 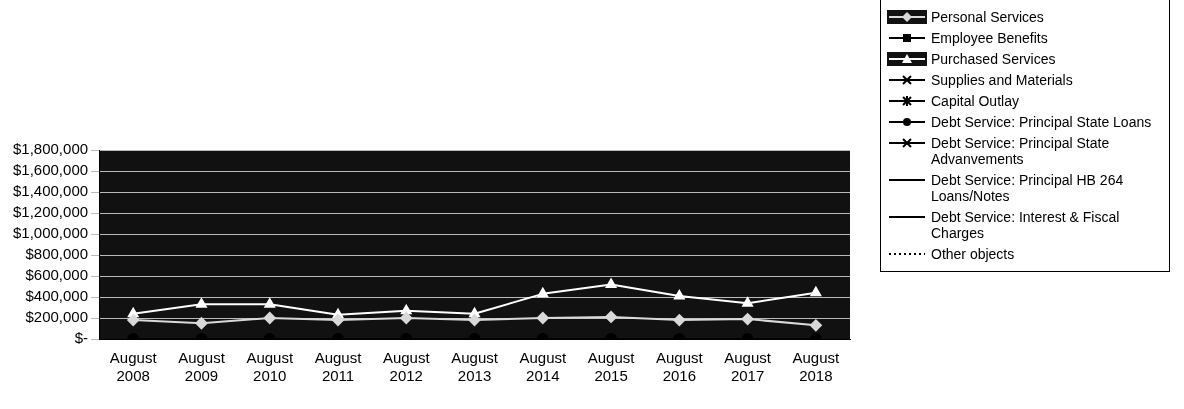 I want to click on legend-label: Debt Service: Principal HB 264 Loans/Notes, so click(x=1028, y=188).